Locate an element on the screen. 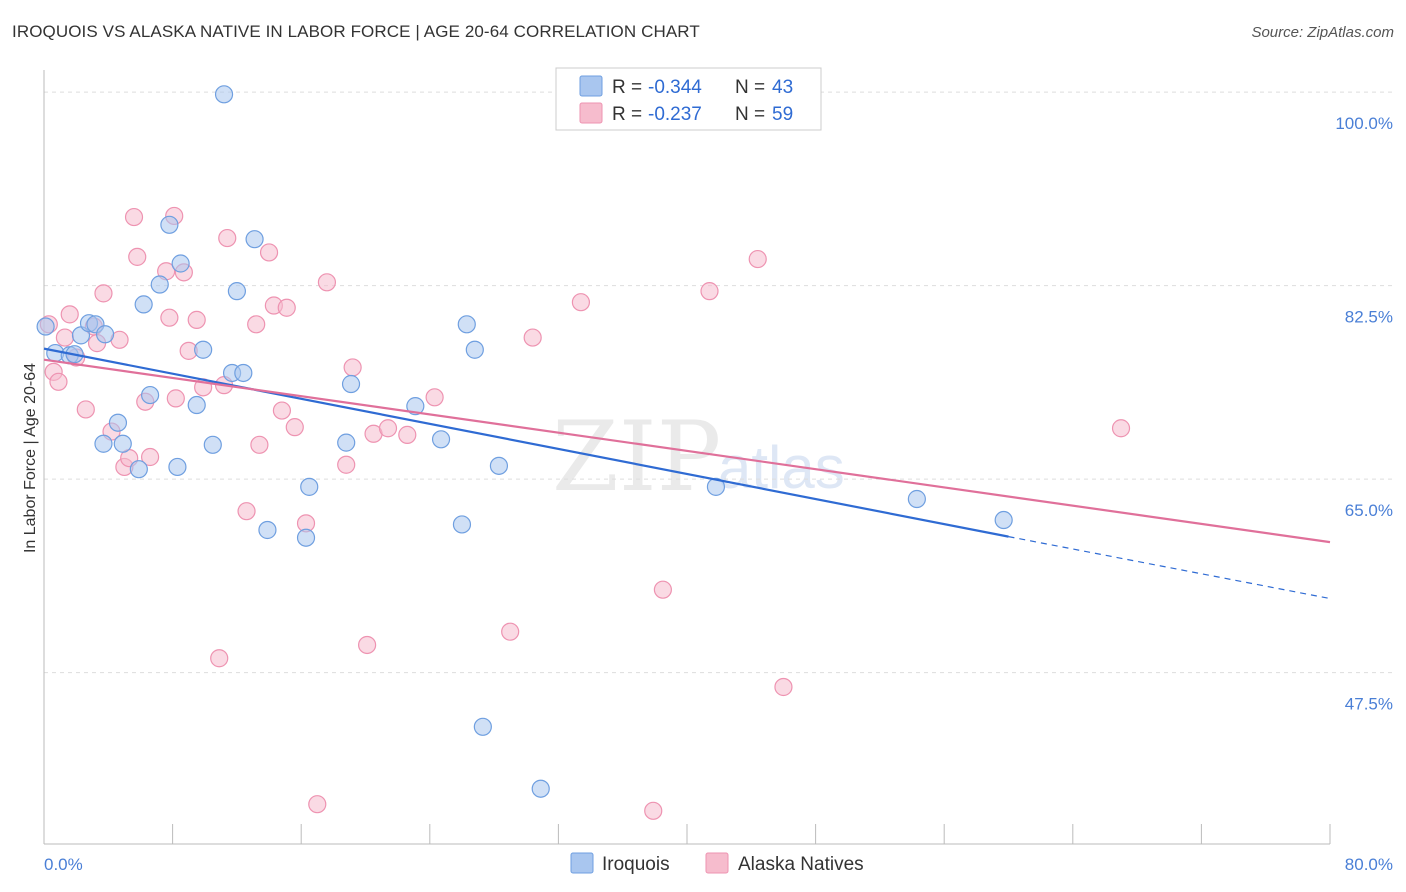  y-tick-label: 65.0% is located at coordinates (1369, 510).